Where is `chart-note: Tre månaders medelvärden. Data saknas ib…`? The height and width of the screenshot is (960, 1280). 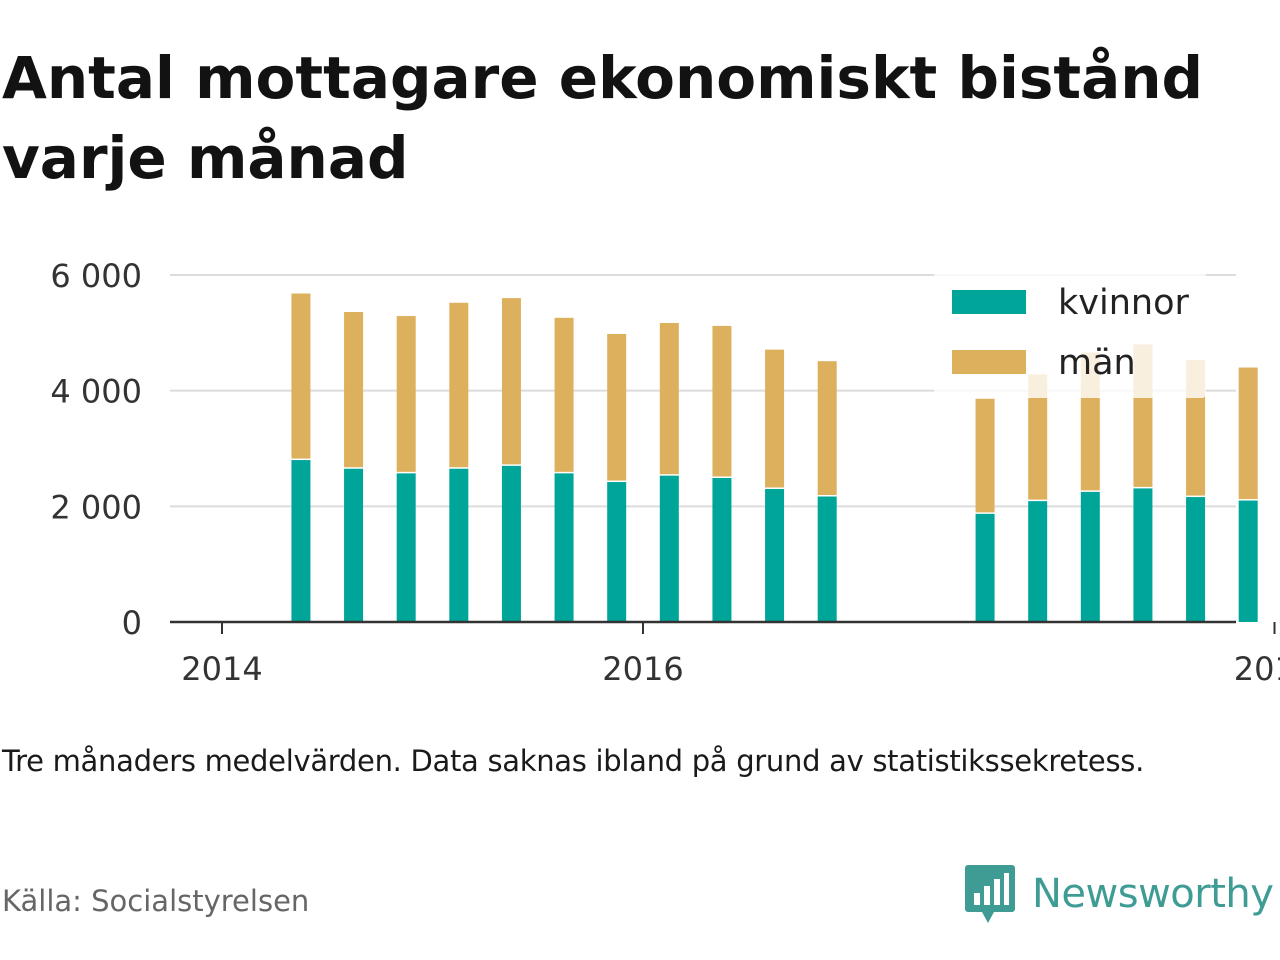
chart-note: Tre månaders medelvärden. Data saknas ib… is located at coordinates (573, 761).